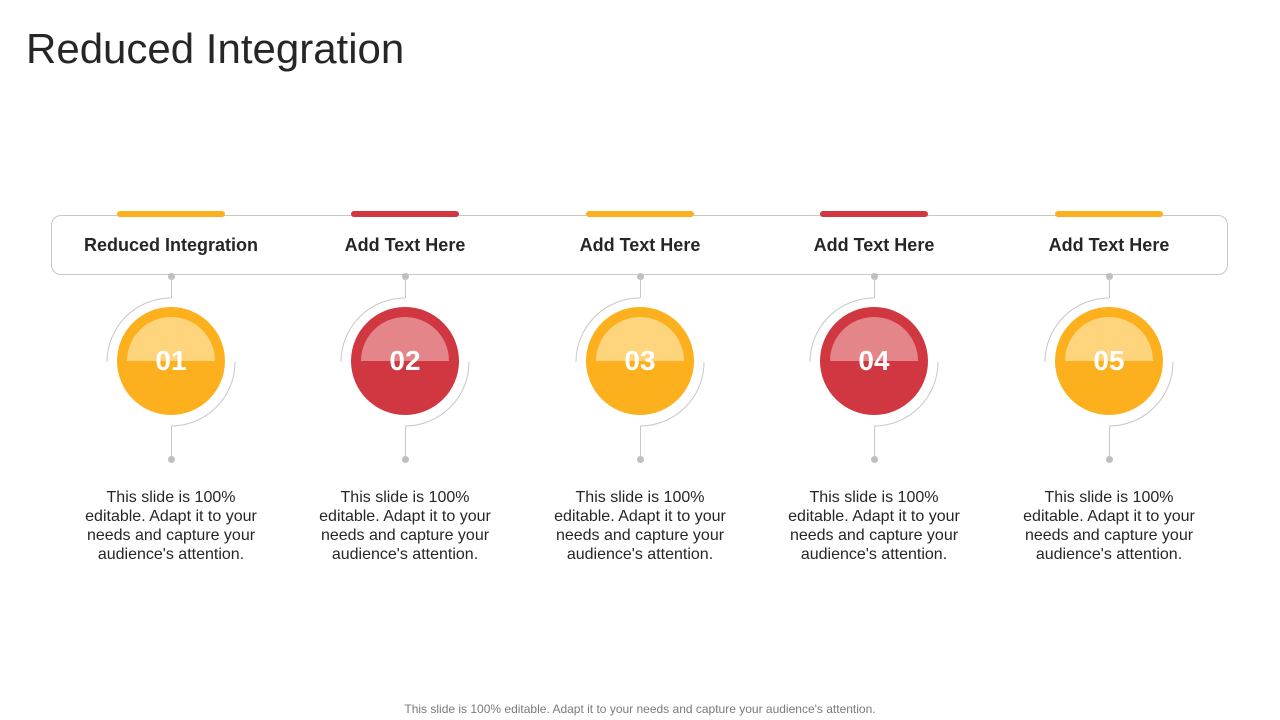  I want to click on step-number: 05, so click(1109, 360).